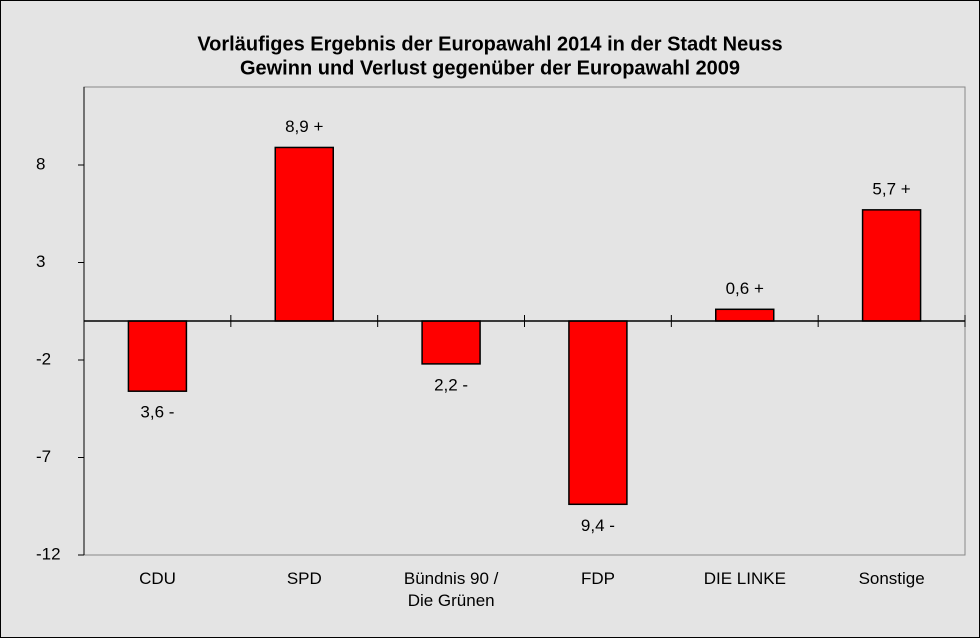 This screenshot has width=980, height=638. What do you see at coordinates (43, 358) in the screenshot?
I see `y-tick-label: -2` at bounding box center [43, 358].